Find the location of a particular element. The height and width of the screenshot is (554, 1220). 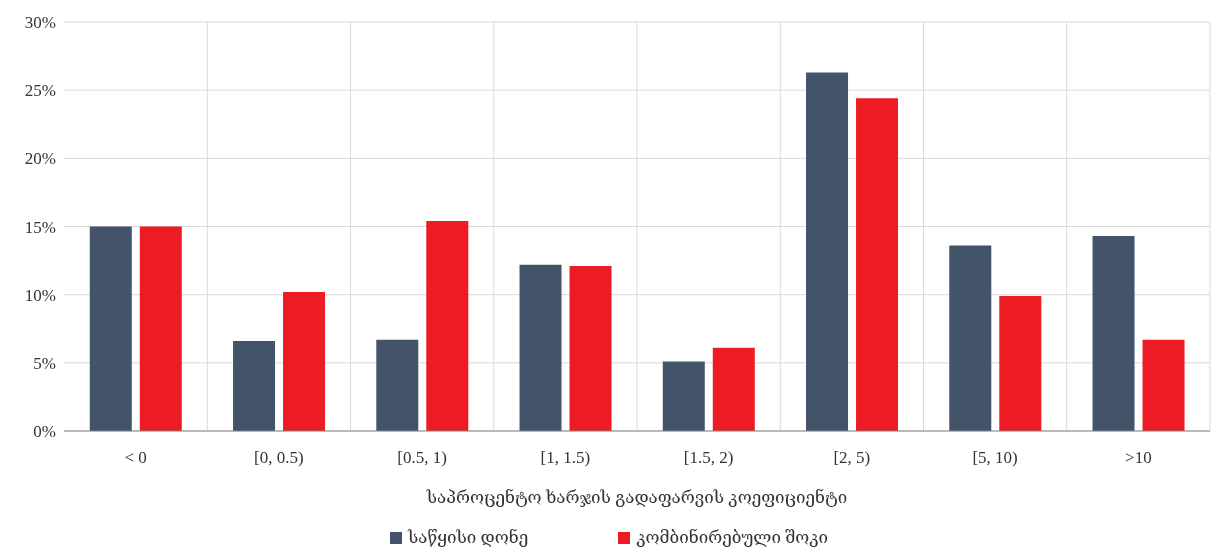

x-tick-label: [5, 10) is located at coordinates (995, 458).